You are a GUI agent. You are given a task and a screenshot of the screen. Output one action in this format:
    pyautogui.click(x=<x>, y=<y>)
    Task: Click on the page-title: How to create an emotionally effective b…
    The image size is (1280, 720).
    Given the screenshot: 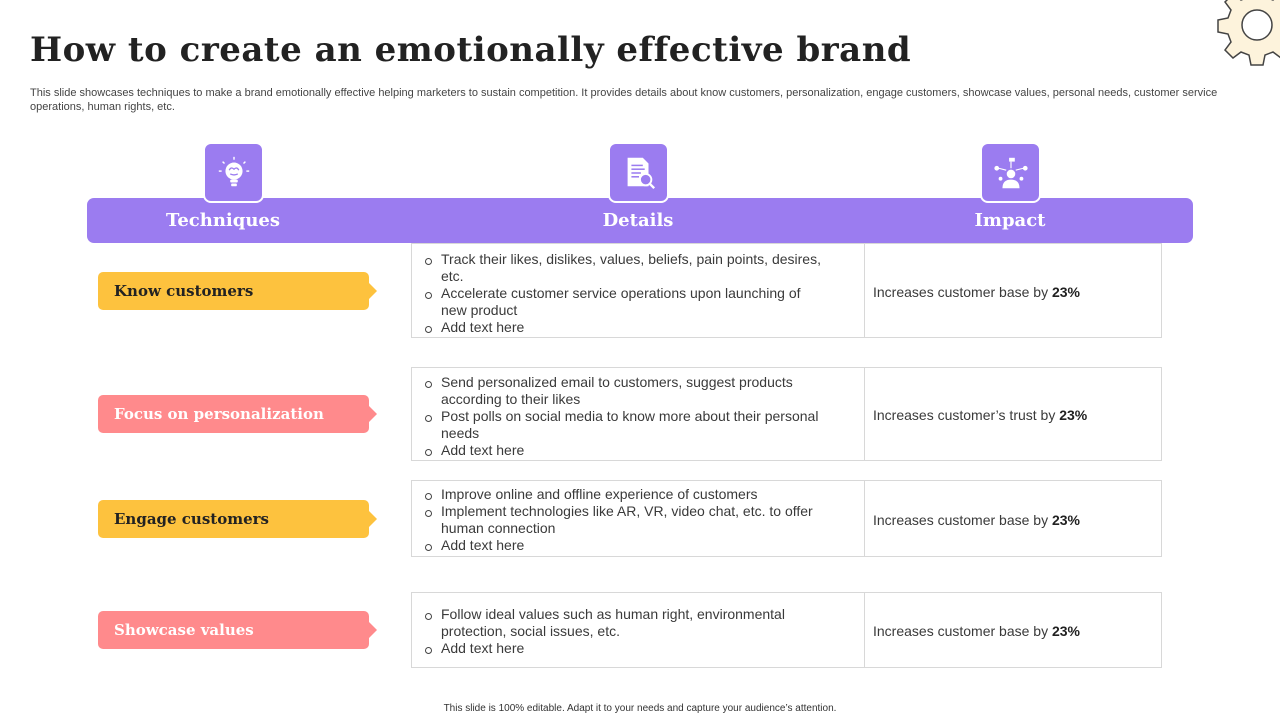 What is the action you would take?
    pyautogui.click(x=471, y=50)
    